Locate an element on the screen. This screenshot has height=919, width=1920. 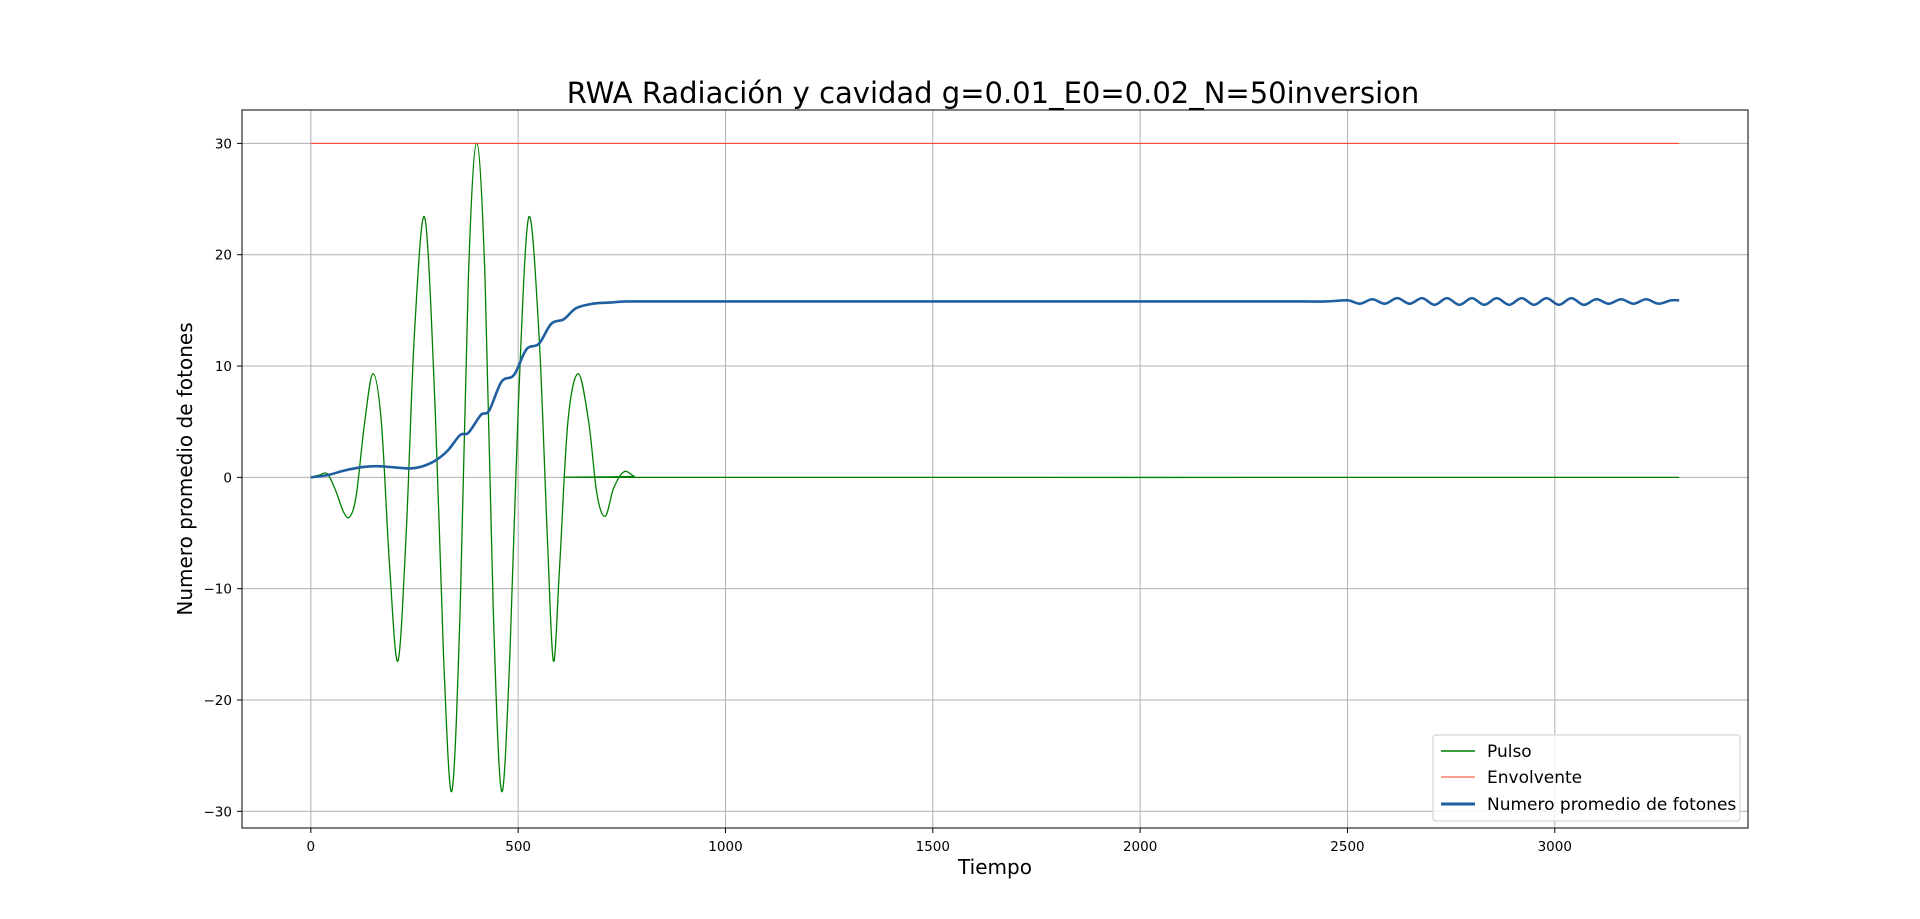
y-tick-label: 0 is located at coordinates (227, 478).